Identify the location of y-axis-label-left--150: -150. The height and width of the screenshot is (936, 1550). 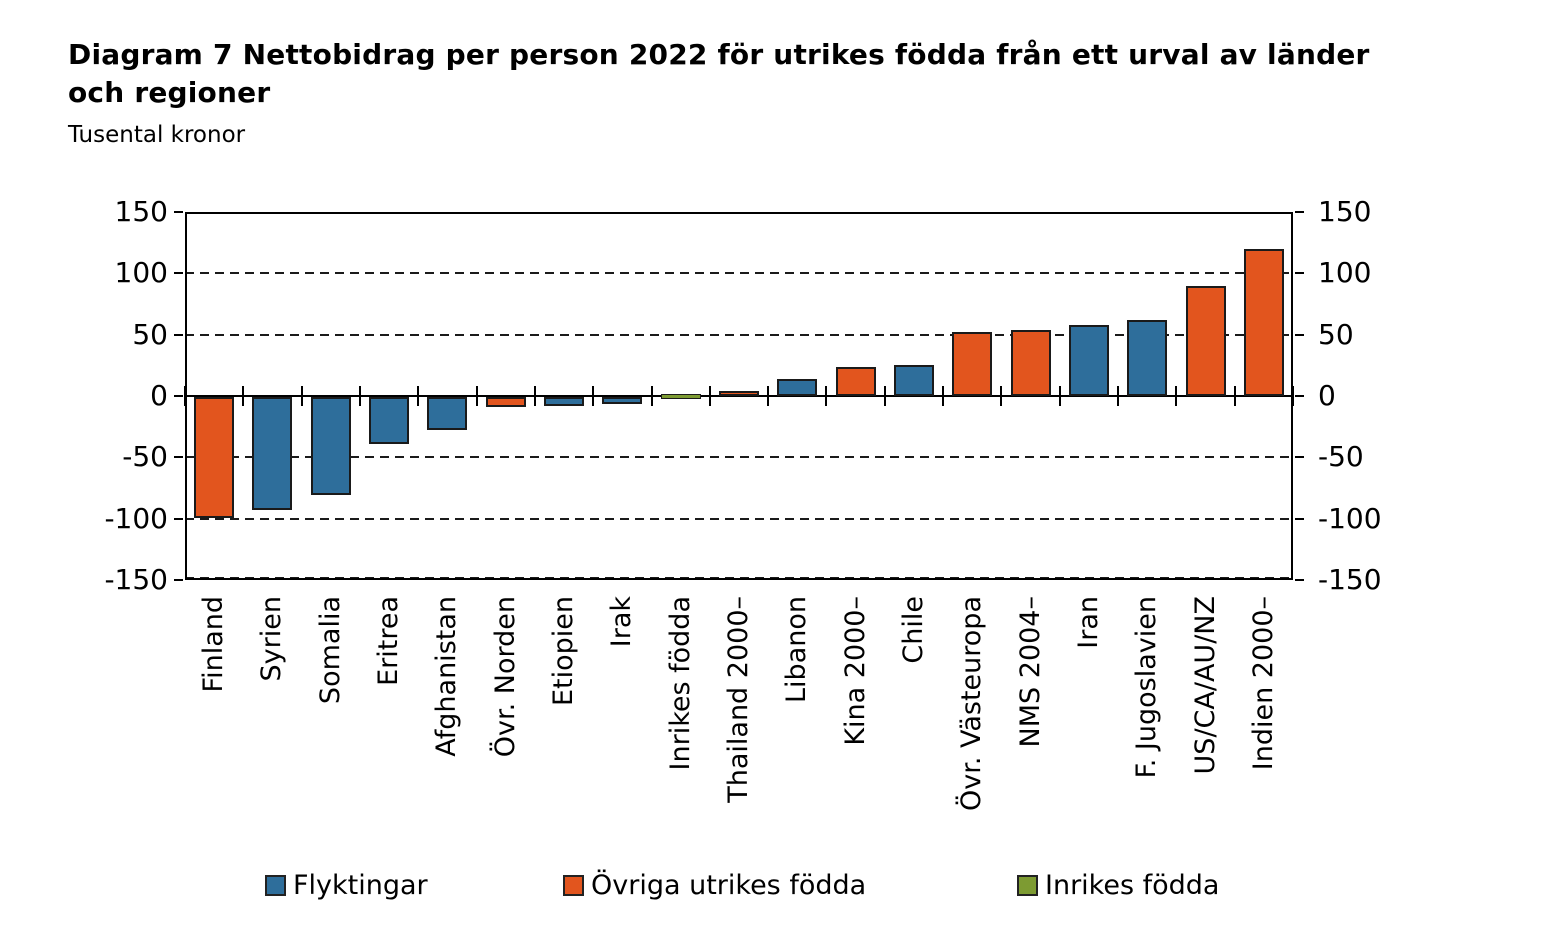
(136, 579).